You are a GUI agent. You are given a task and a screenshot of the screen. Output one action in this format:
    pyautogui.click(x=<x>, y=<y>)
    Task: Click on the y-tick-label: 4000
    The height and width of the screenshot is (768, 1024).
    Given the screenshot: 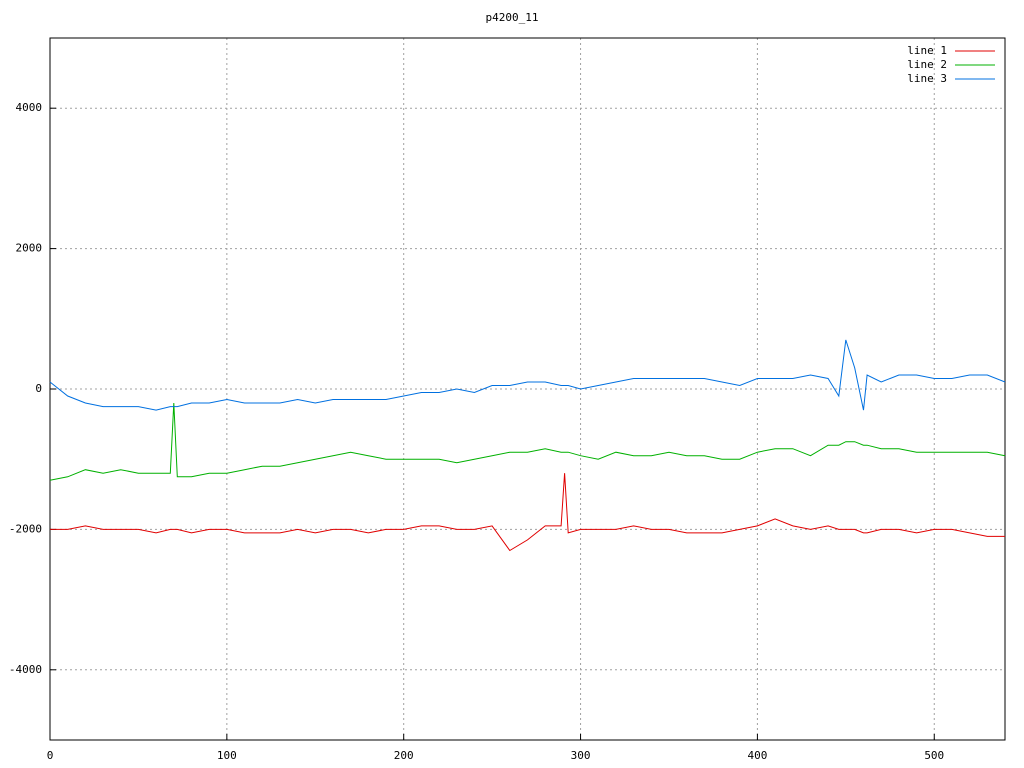 What is the action you would take?
    pyautogui.click(x=29, y=107)
    